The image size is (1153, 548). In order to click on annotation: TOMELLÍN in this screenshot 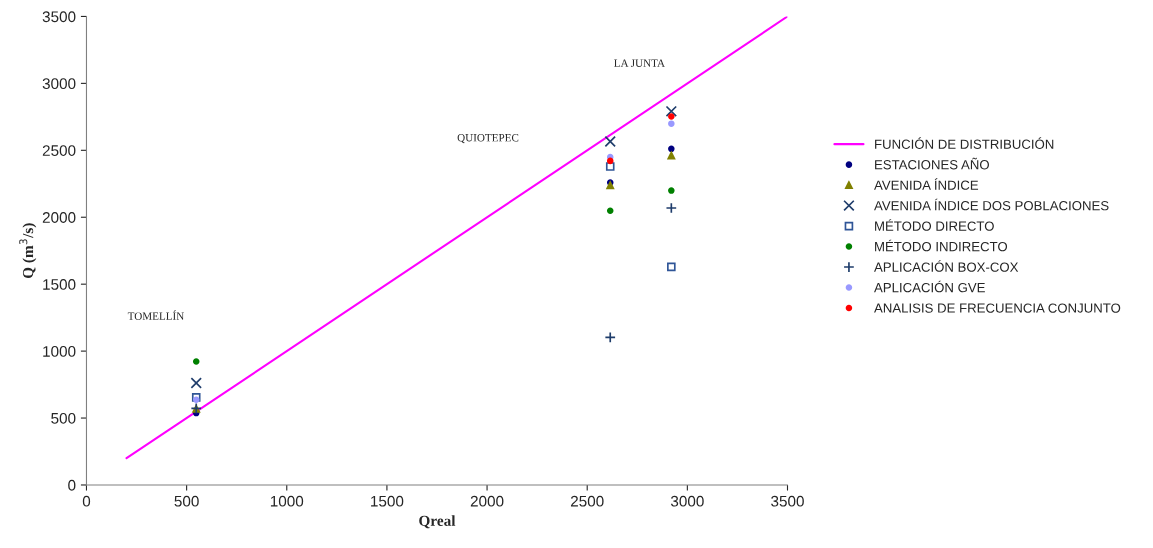, I will do `click(155, 315)`.